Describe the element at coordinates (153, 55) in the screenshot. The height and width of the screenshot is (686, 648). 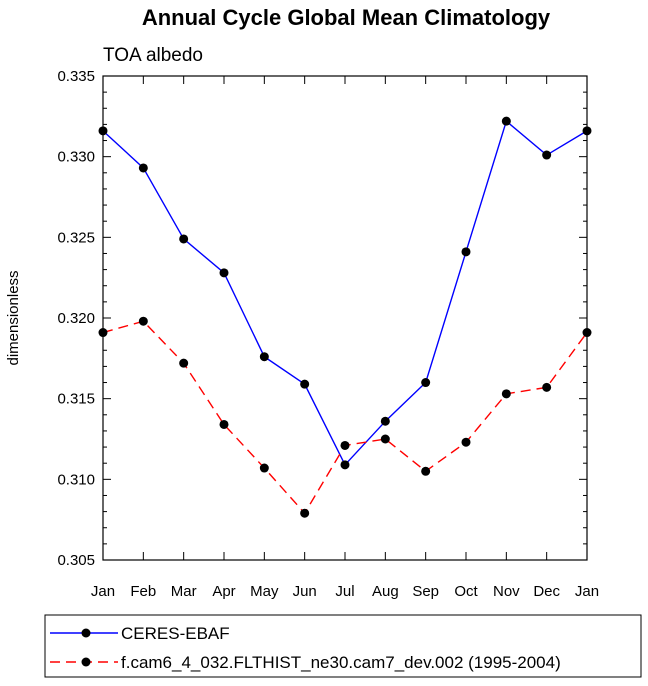
I see `chart-subtitle: TOA albedo` at that location.